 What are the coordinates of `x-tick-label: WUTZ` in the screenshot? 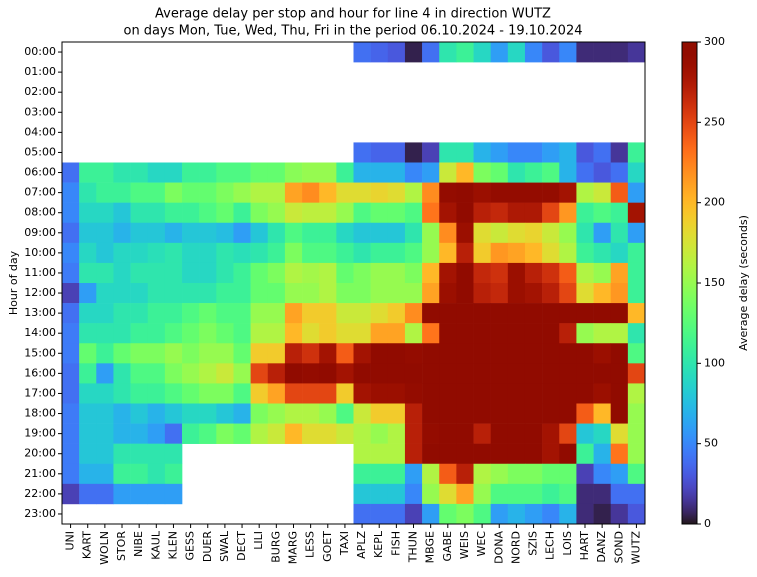 It's located at (635, 548).